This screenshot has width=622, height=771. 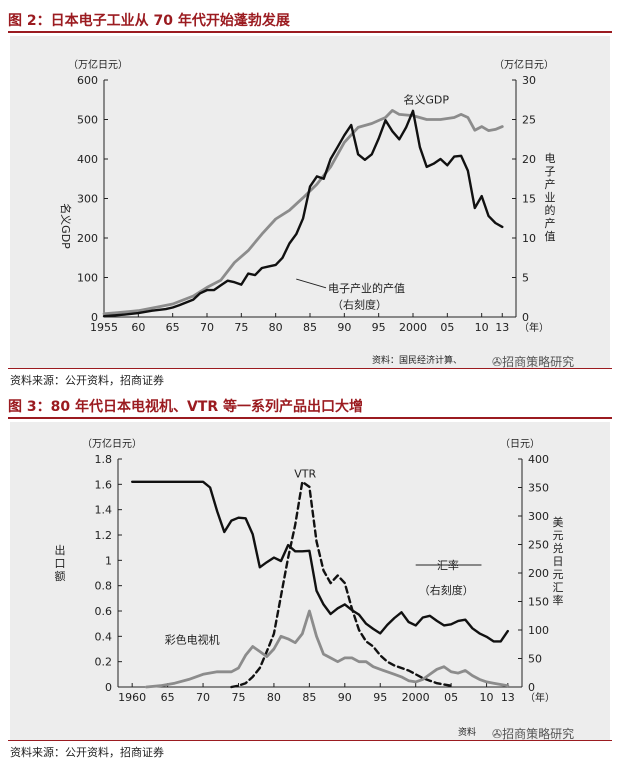 I want to click on y-right-axis-title: 美元兑日元汇率, so click(x=558, y=561).